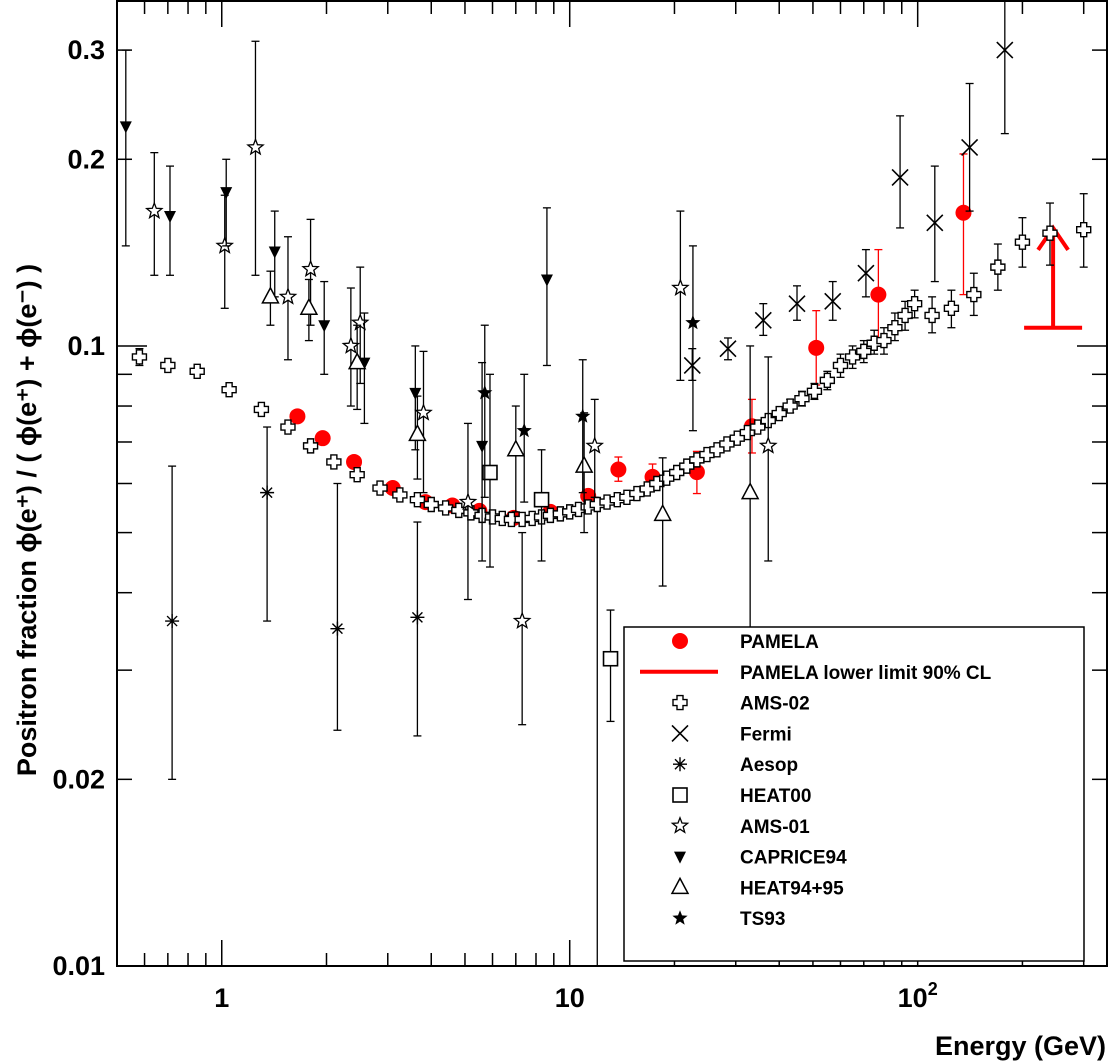  I want to click on series-fermi, so click(848, 191).